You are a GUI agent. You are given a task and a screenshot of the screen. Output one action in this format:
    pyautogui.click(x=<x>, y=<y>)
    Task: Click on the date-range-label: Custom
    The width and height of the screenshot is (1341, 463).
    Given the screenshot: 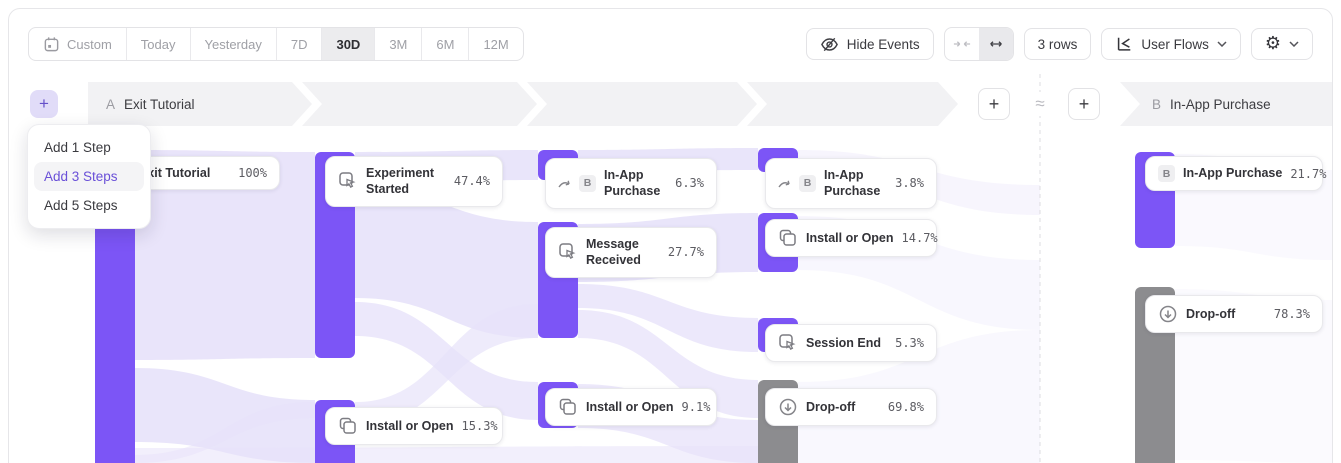 What is the action you would take?
    pyautogui.click(x=89, y=44)
    